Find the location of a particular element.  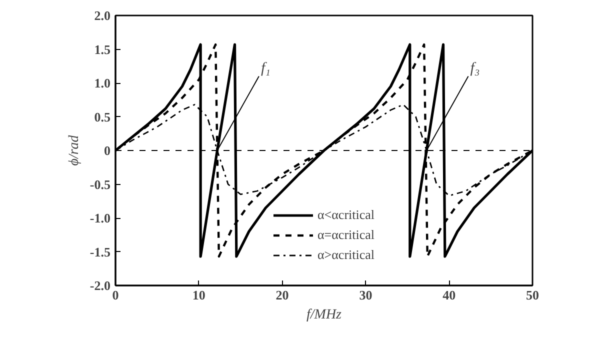

x-tick-label: 30 is located at coordinates (365, 295).